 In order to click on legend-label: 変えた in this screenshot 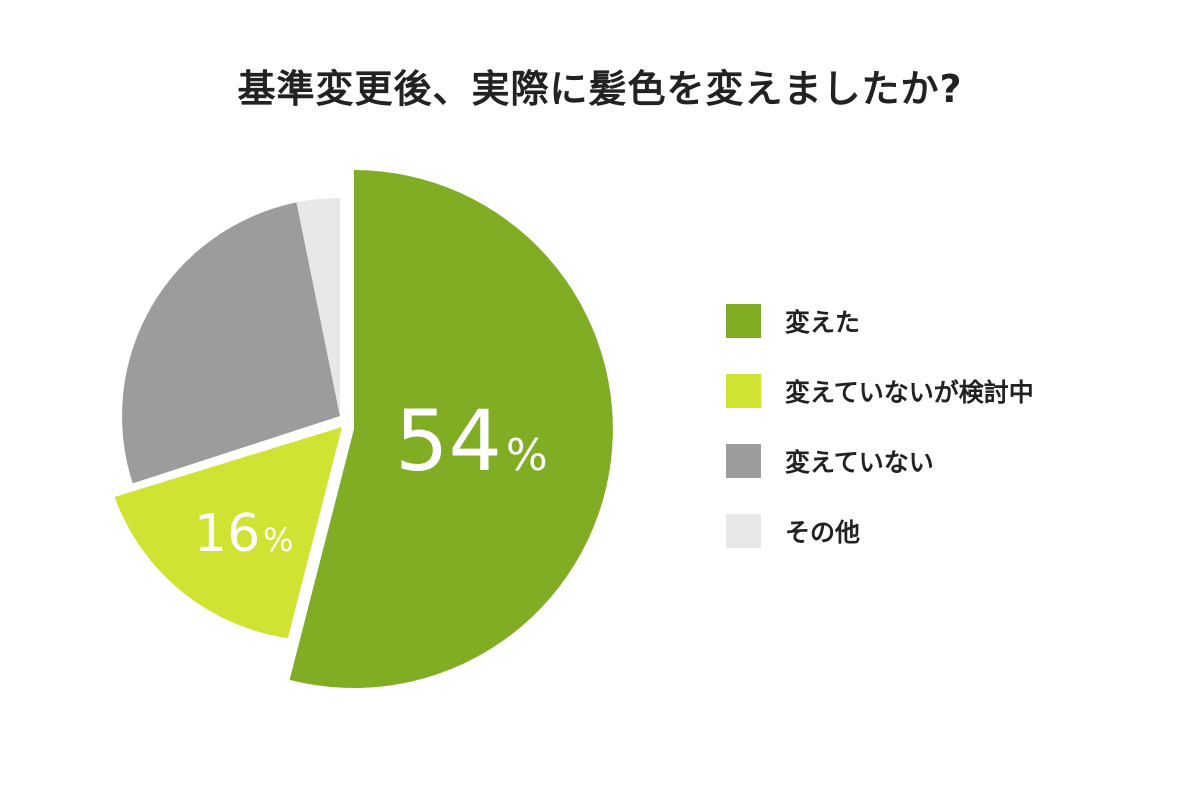, I will do `click(823, 322)`.